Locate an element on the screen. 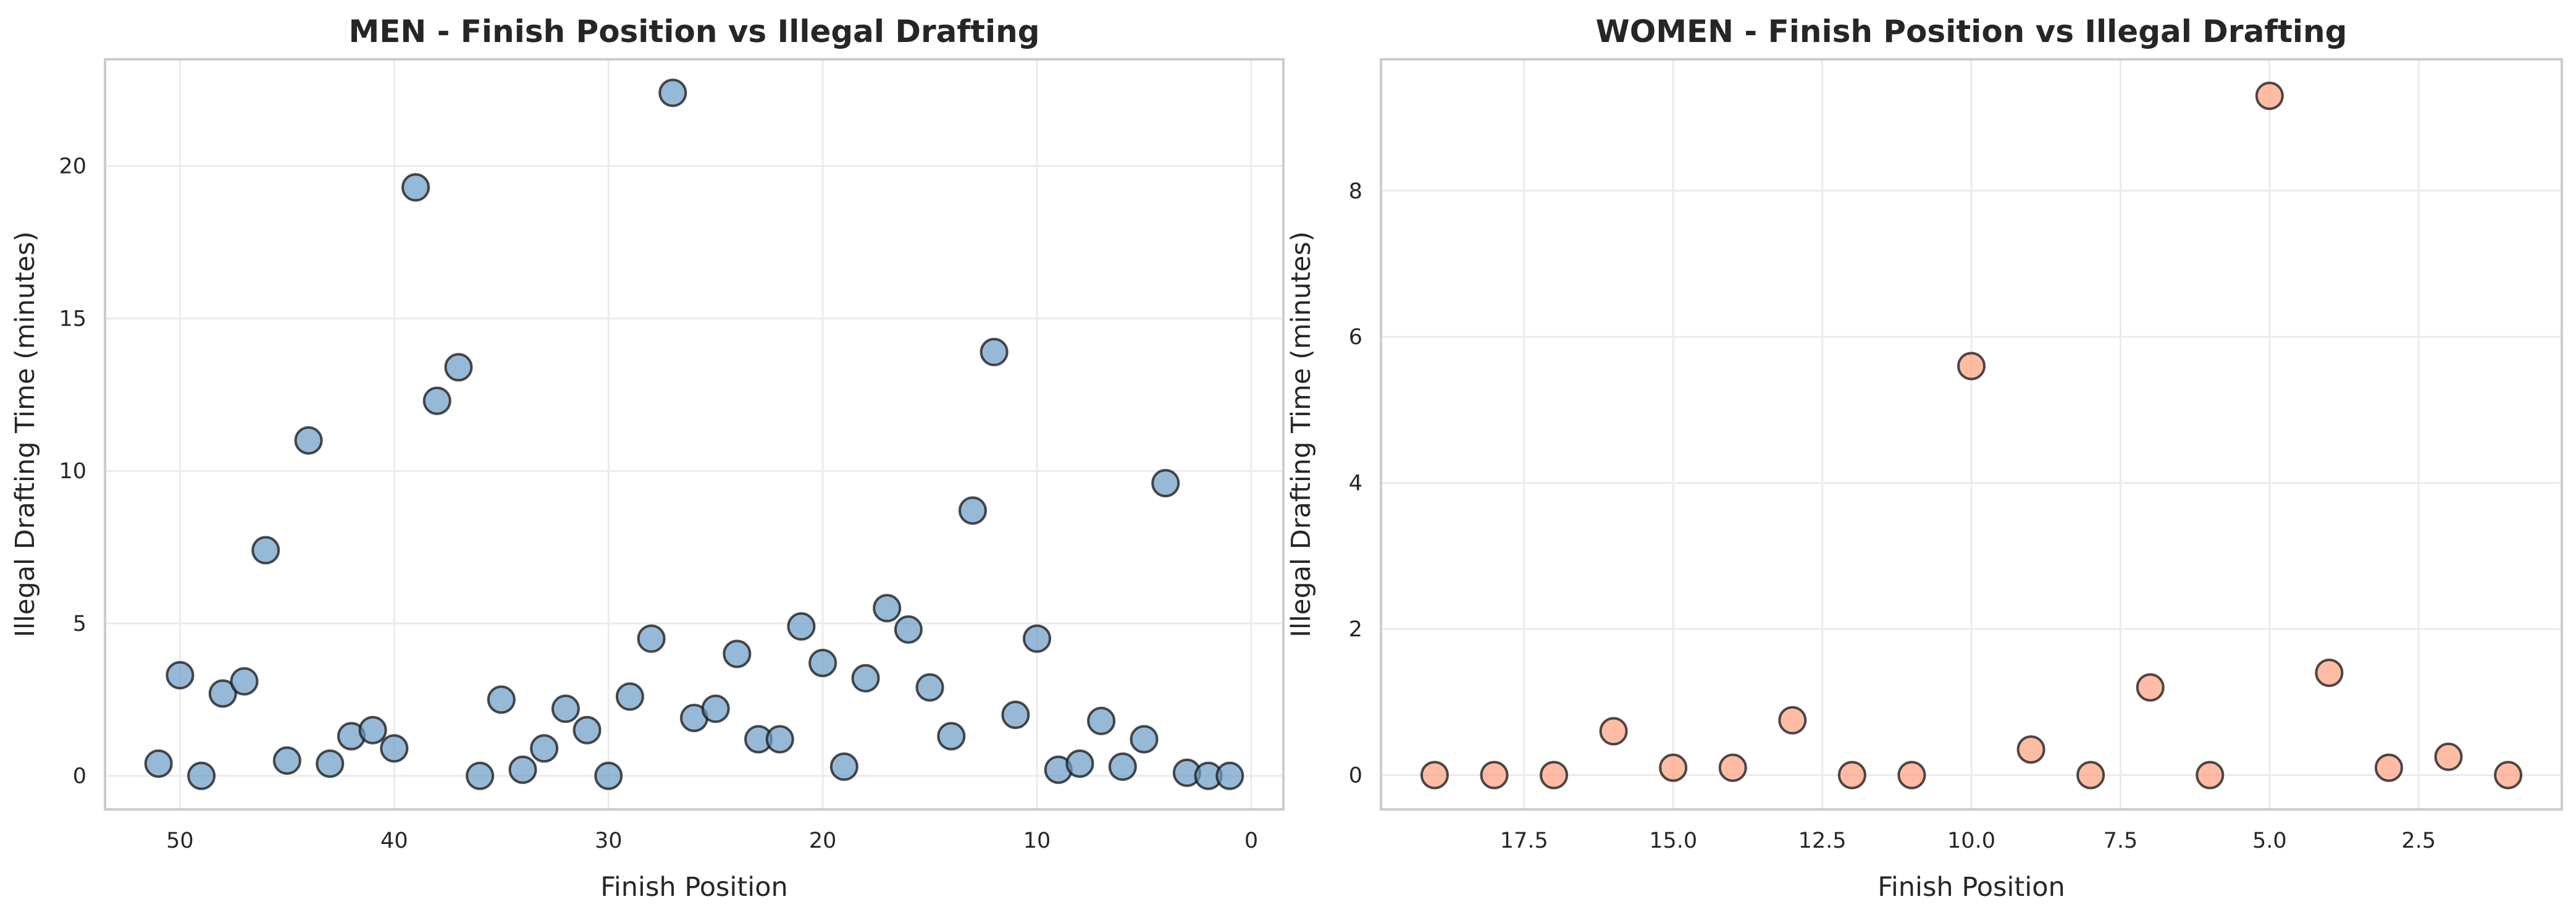 The height and width of the screenshot is (907, 2576). men-x-ticks: 50 40 30 20 10 0 is located at coordinates (712, 841).